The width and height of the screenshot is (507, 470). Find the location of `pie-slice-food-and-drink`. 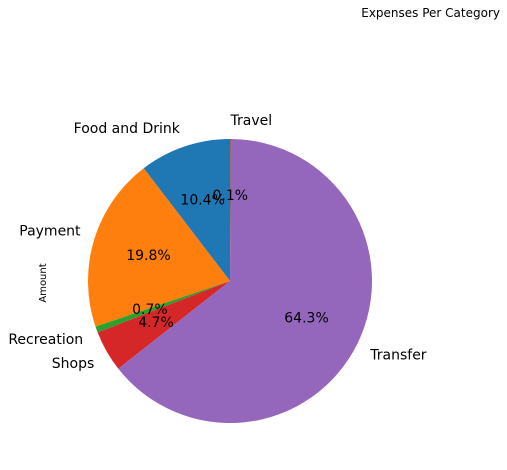

pie-slice-food-and-drink is located at coordinates (186, 210).